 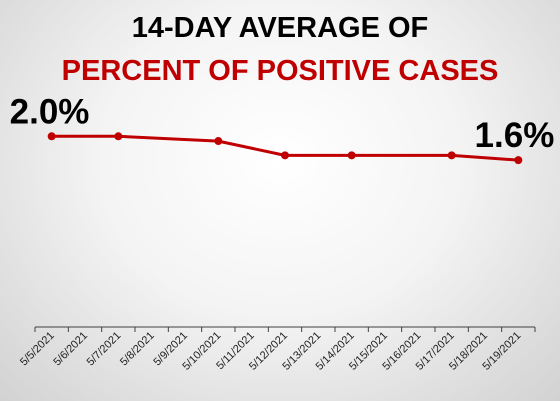 I want to click on chart-title: 14-DAY AVERAGE OF, so click(x=280, y=28).